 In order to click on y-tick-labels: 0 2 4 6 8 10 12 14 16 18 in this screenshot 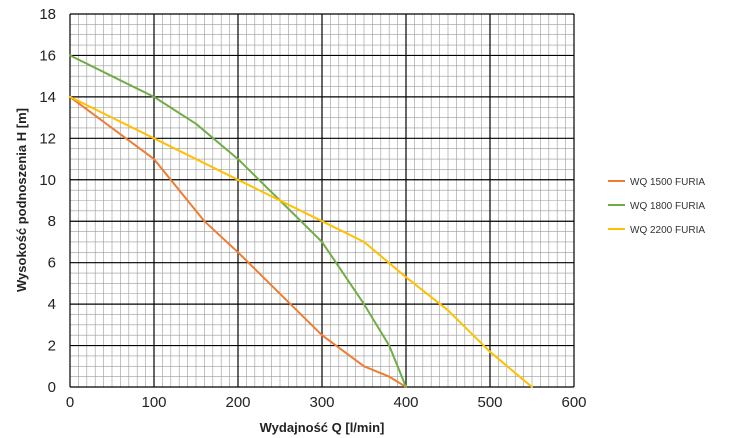, I will do `click(47, 201)`.